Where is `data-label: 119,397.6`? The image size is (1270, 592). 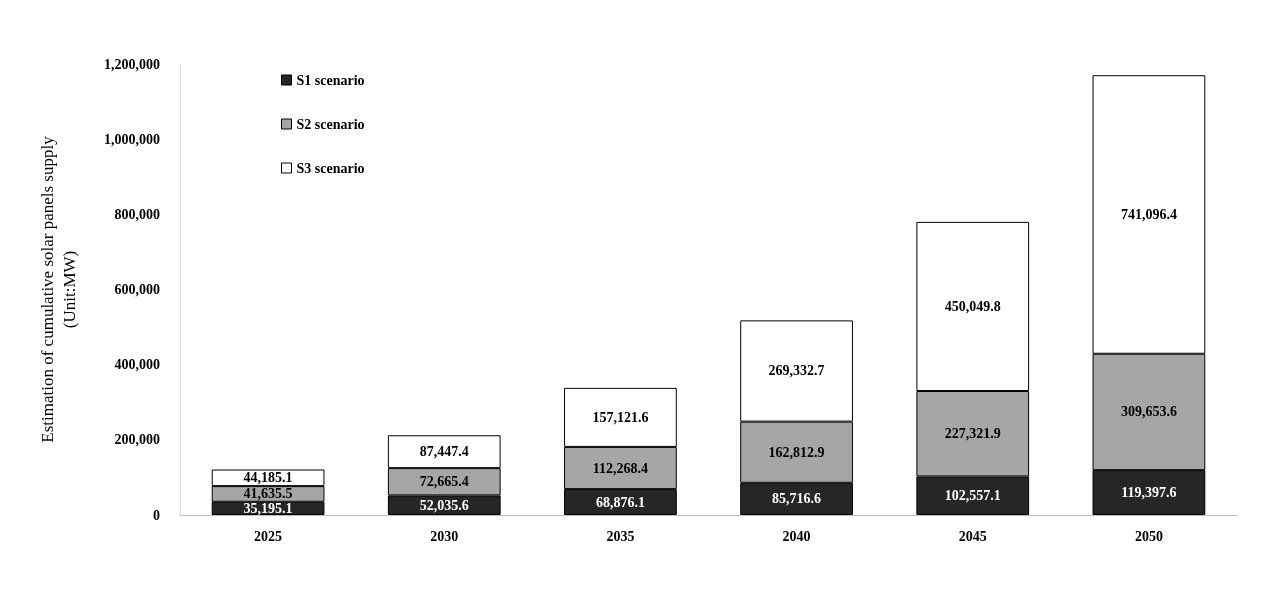 data-label: 119,397.6 is located at coordinates (1149, 493).